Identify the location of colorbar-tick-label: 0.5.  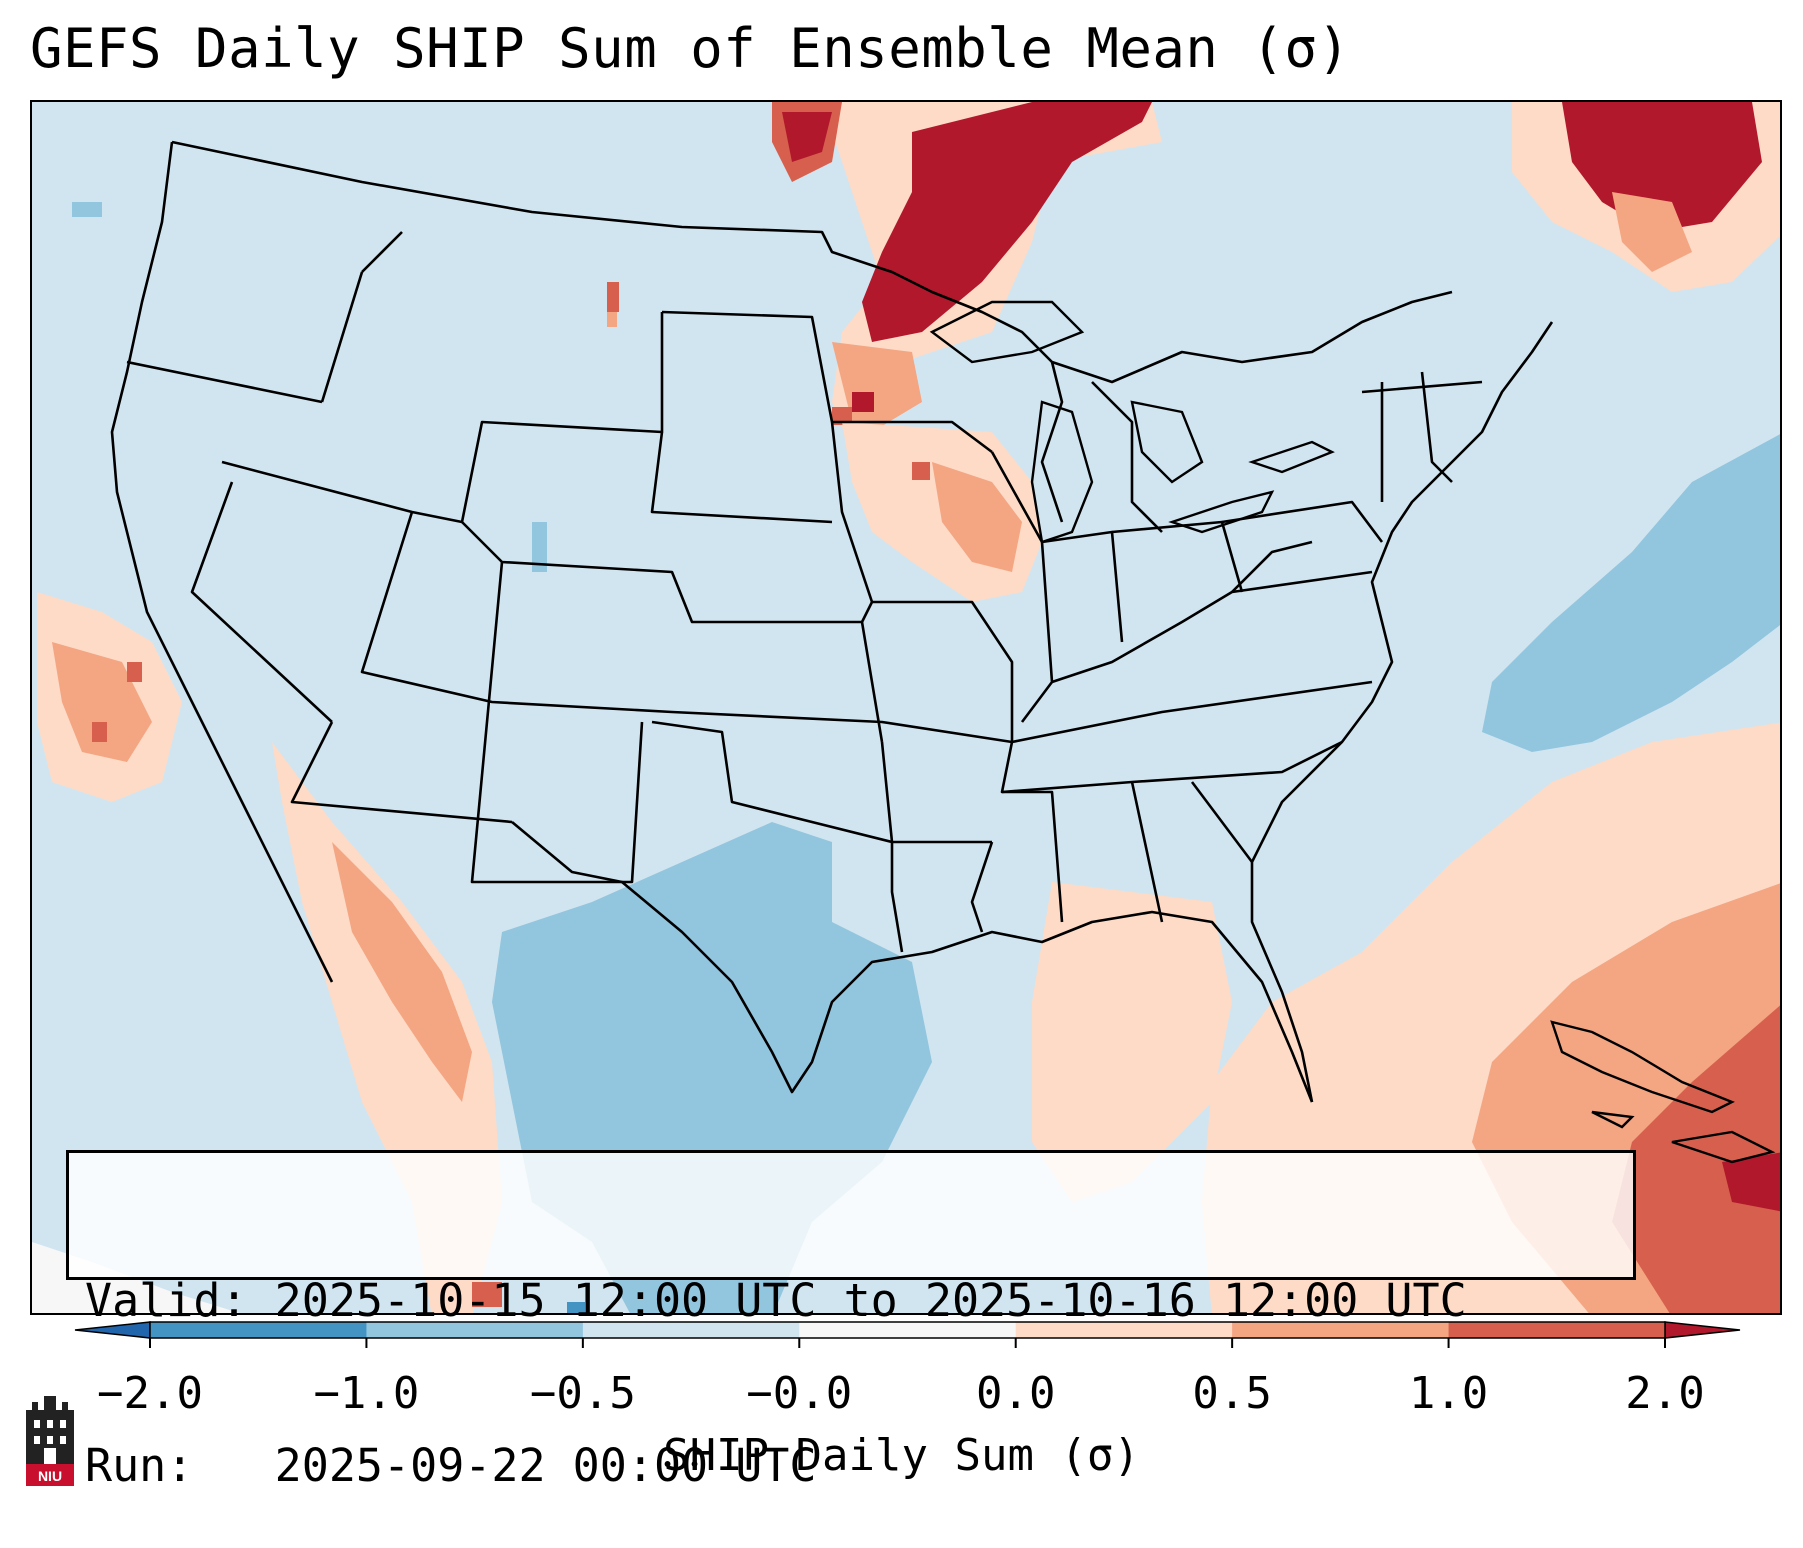
(1232, 1393).